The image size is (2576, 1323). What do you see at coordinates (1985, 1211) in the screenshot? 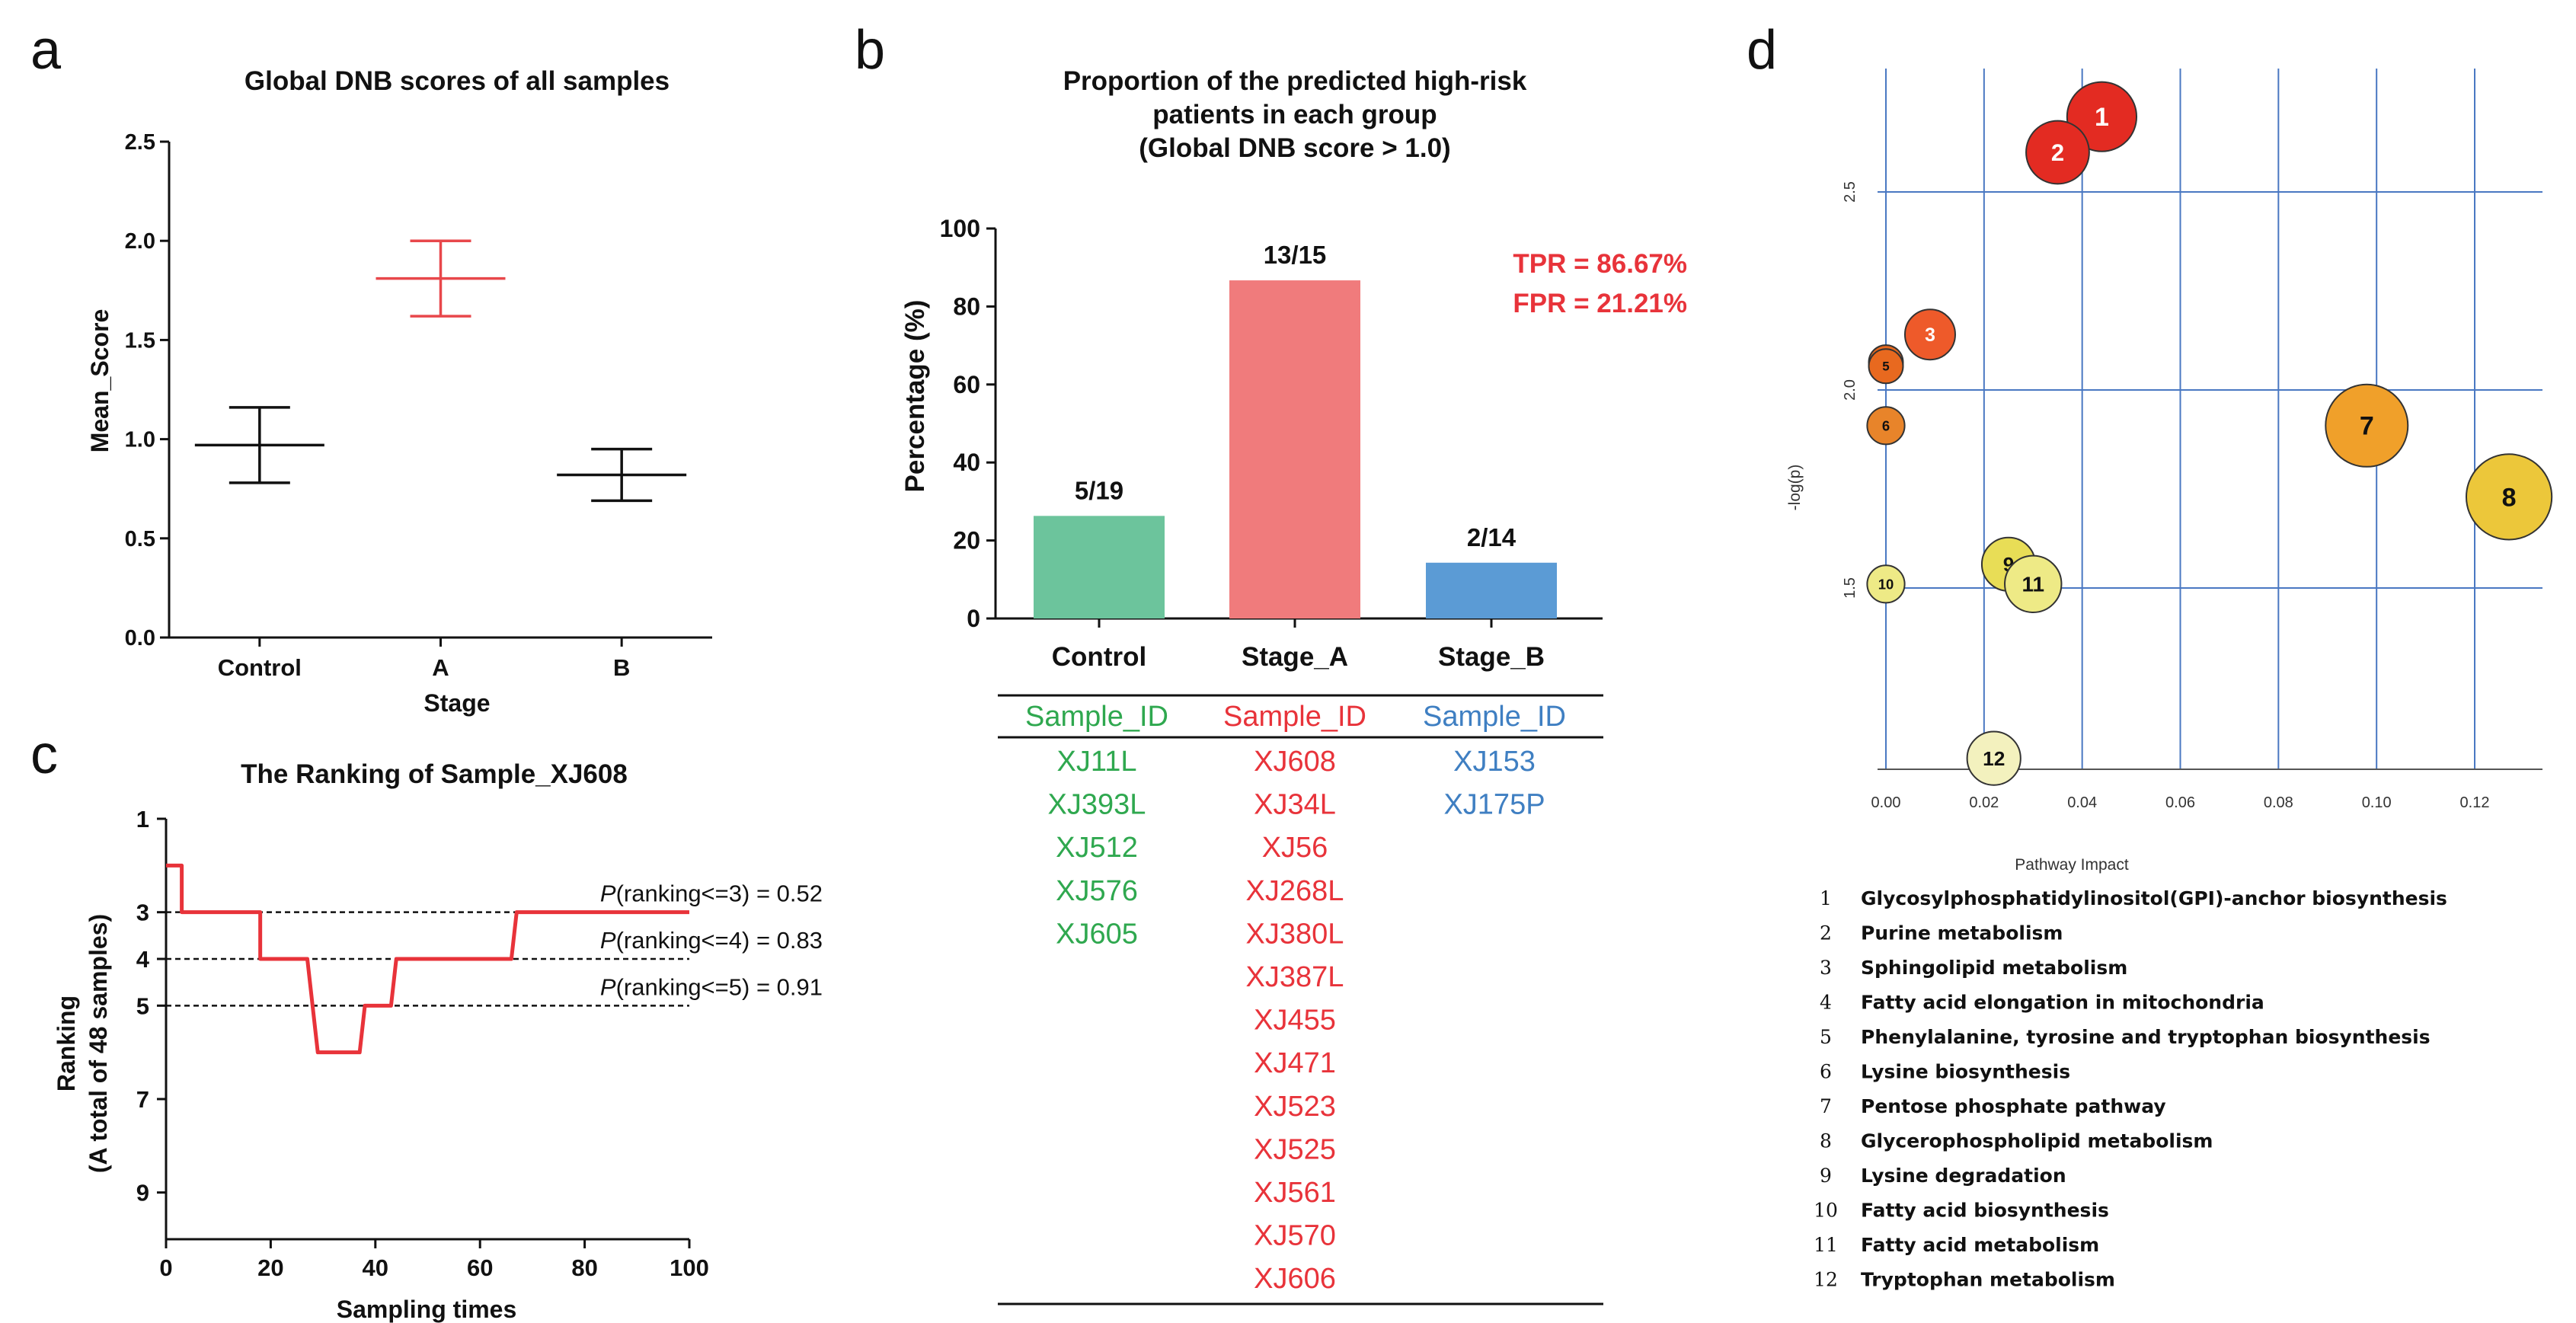
I see `legend-pathway-10: Fatty acid biosynthesis` at bounding box center [1985, 1211].